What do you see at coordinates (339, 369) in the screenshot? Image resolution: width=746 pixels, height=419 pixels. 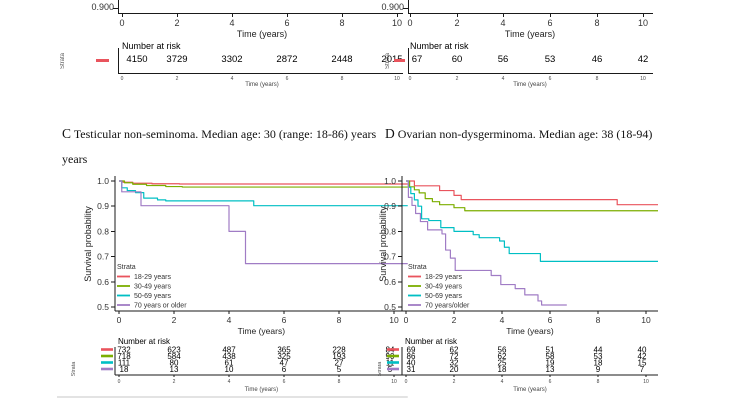 I see `risk-value: 5` at bounding box center [339, 369].